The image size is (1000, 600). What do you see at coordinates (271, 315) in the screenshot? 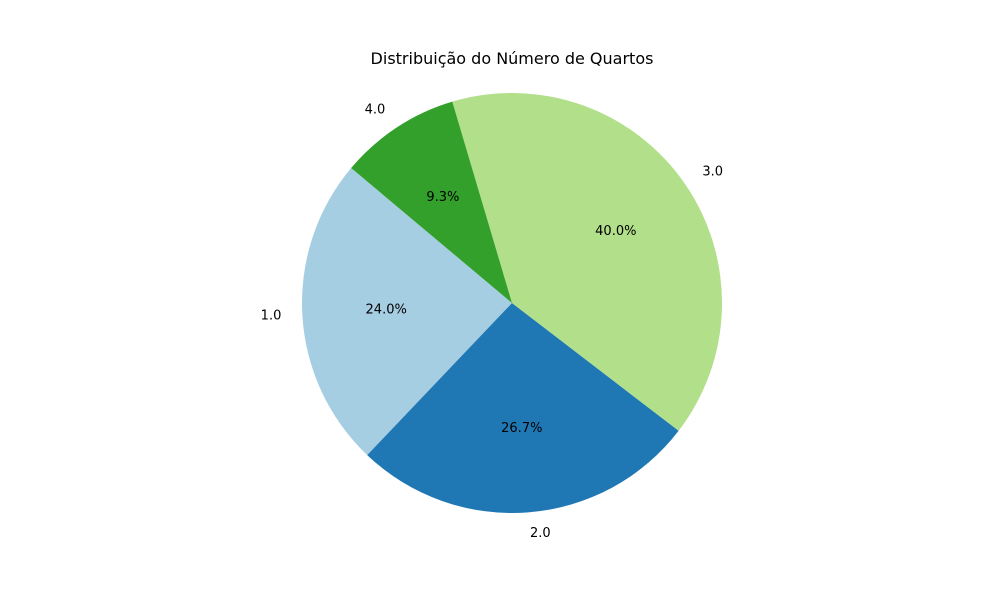
I see `slice-label-1-0: 1.0` at bounding box center [271, 315].